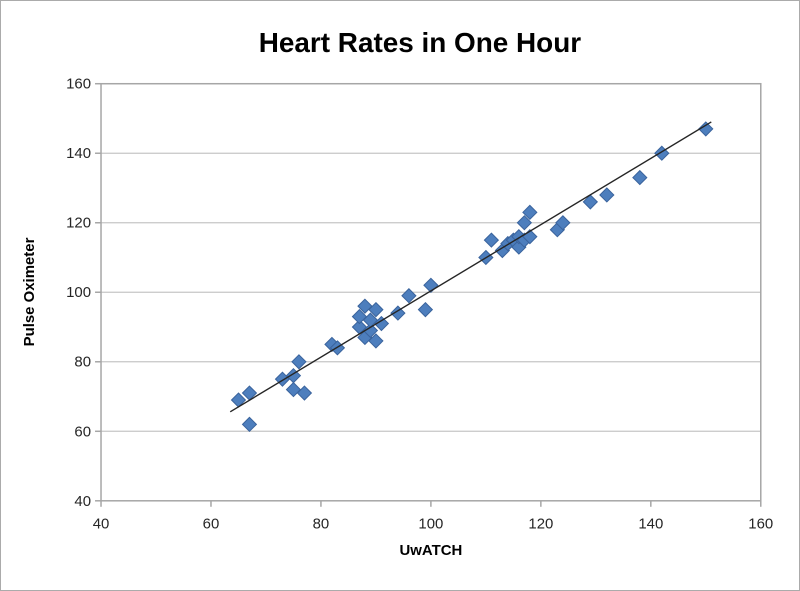 This screenshot has width=800, height=591. Describe the element at coordinates (101, 524) in the screenshot. I see `x-tick-label: 40` at that location.